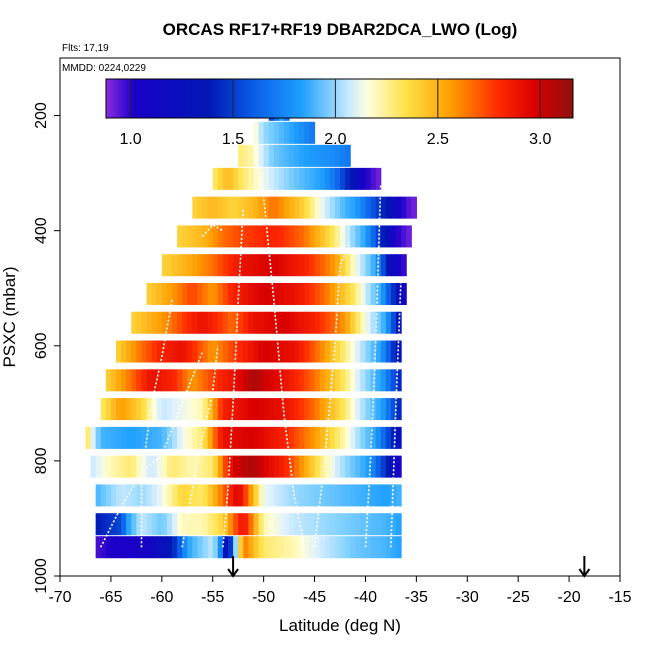 The width and height of the screenshot is (650, 655). I want to click on x-tick-label: -25, so click(518, 597).